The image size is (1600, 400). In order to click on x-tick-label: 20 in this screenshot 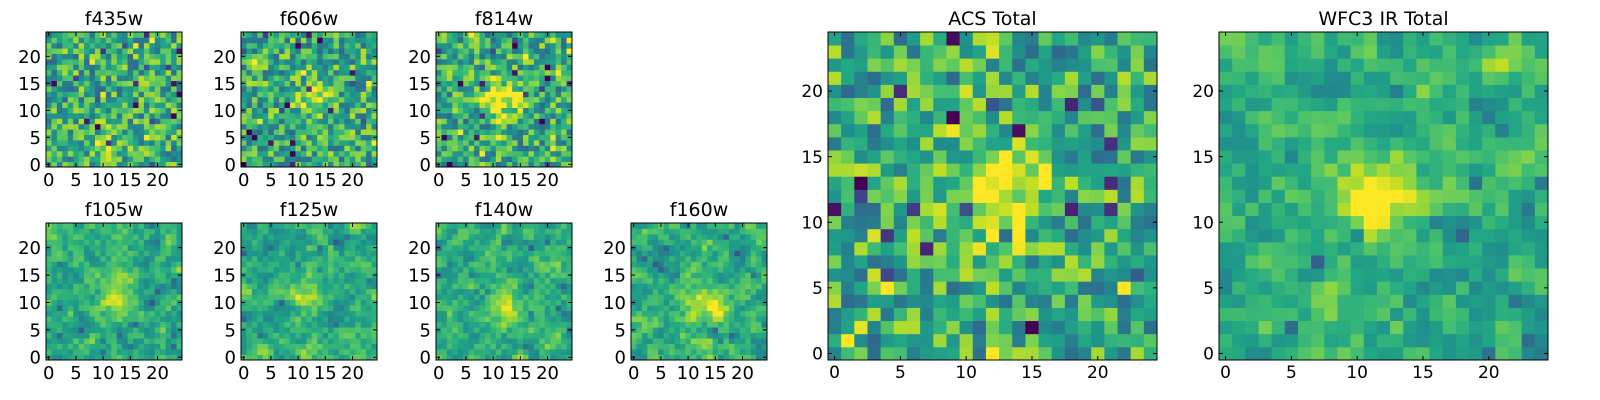, I will do `click(352, 373)`.